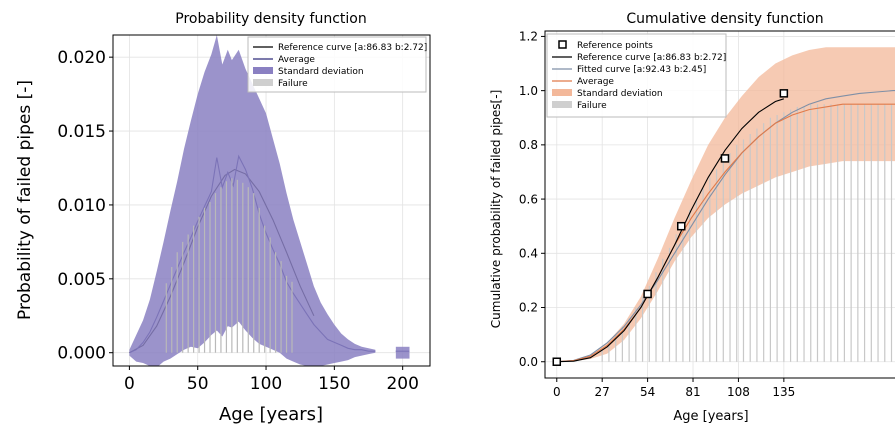  I want to click on cdf-legend-entry-failure: Failure, so click(592, 106).